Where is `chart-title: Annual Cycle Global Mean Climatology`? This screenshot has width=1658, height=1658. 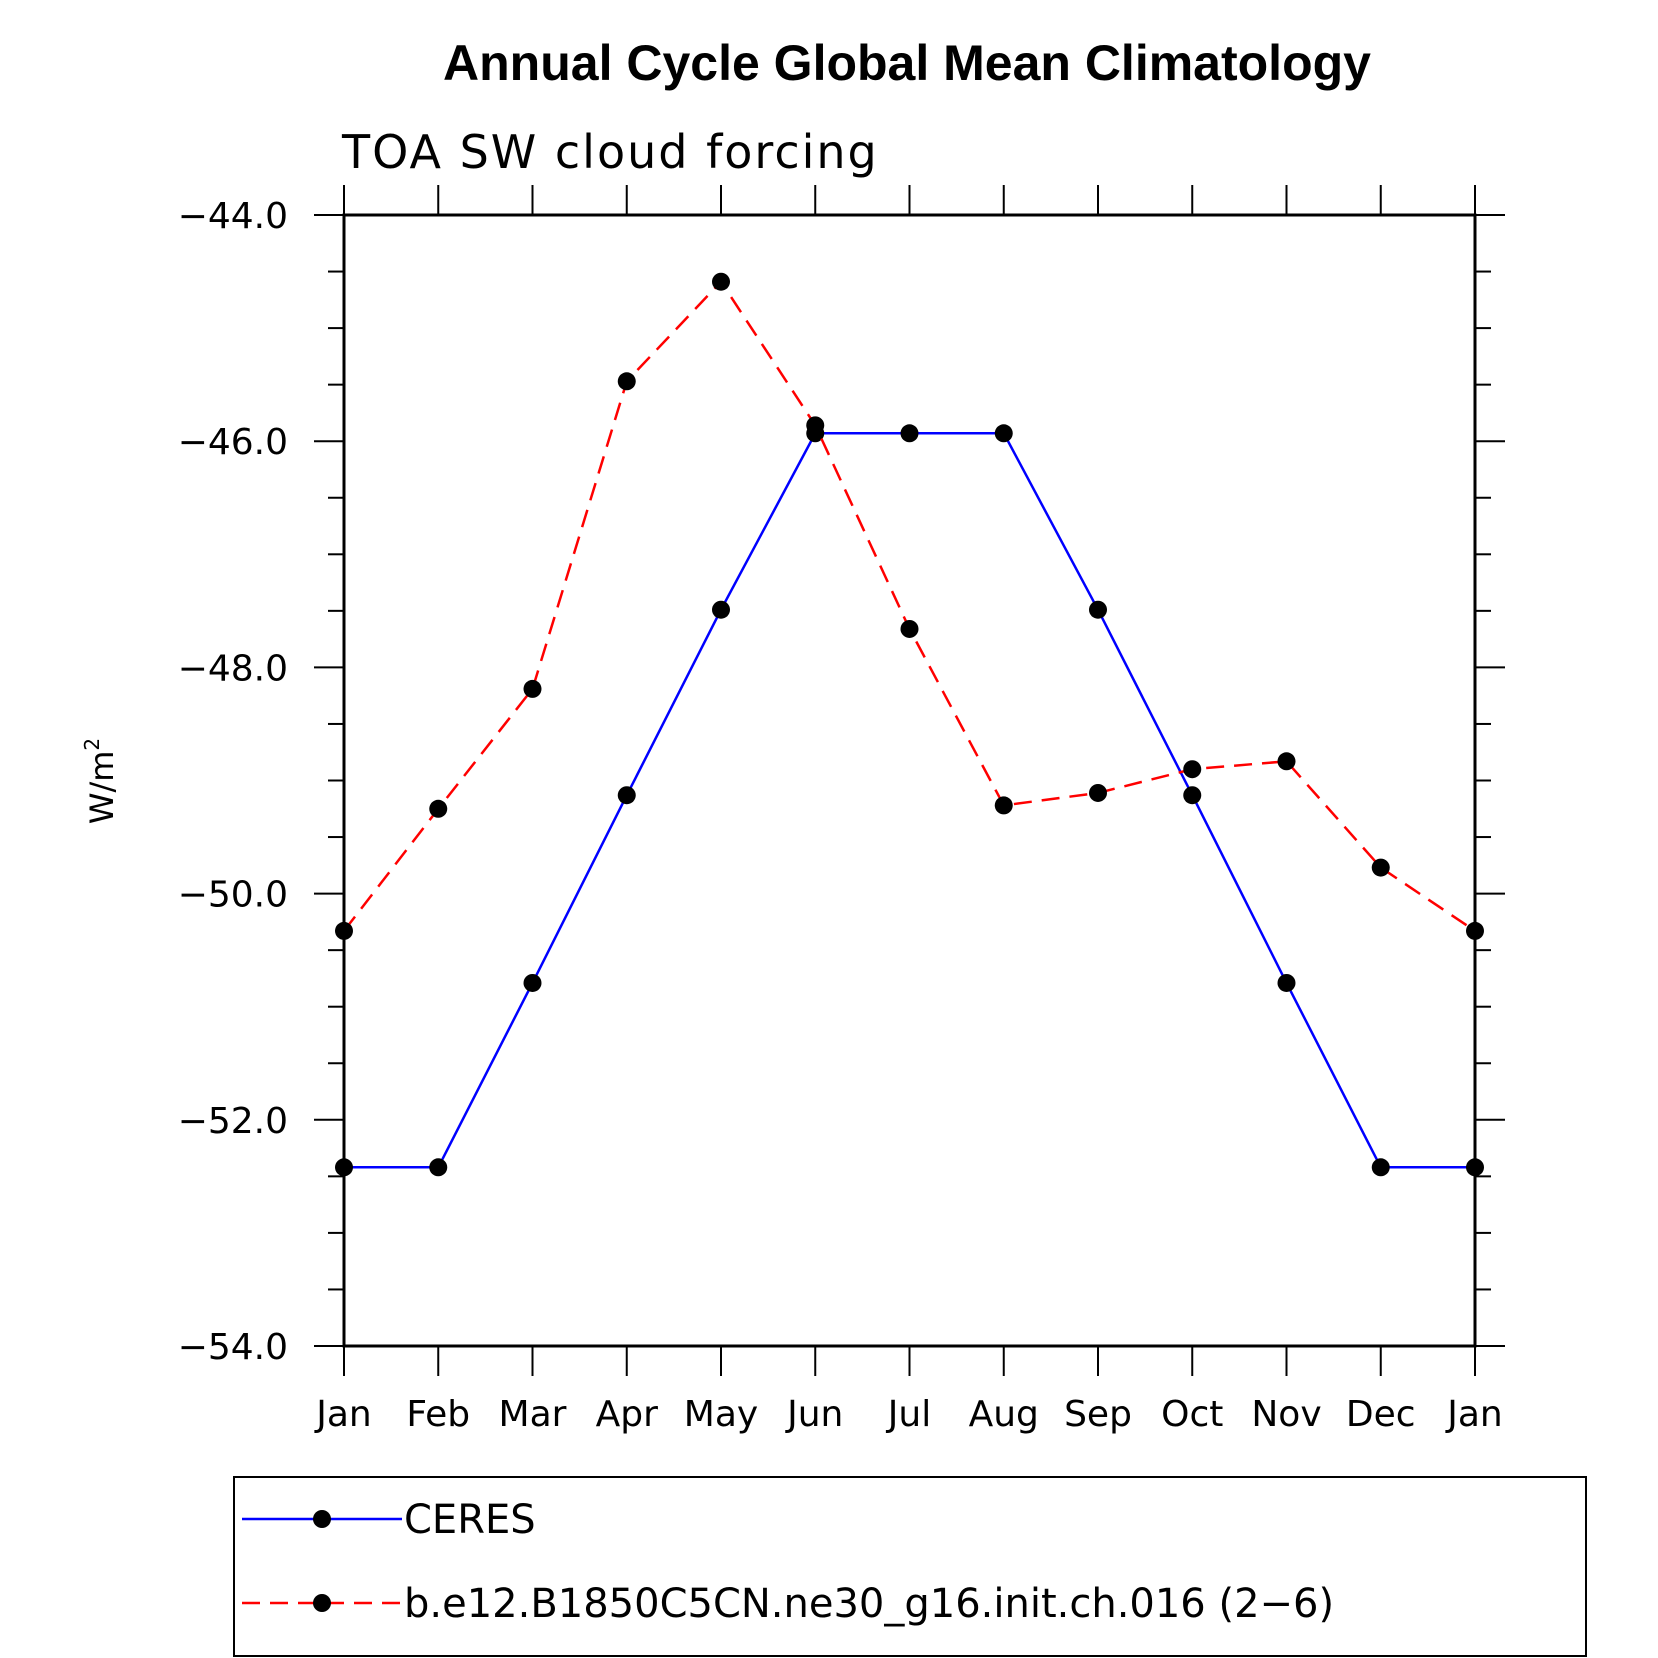 chart-title: Annual Cycle Global Mean Climatology is located at coordinates (907, 63).